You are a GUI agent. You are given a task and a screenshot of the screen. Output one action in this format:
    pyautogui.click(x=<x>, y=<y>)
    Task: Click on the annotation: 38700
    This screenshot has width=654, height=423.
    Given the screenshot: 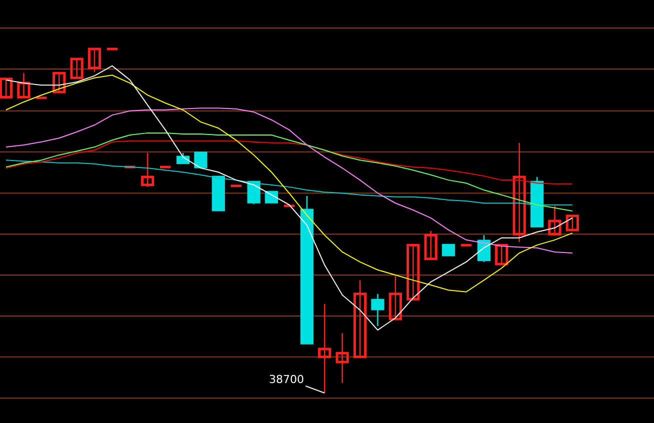 What is the action you would take?
    pyautogui.click(x=286, y=379)
    